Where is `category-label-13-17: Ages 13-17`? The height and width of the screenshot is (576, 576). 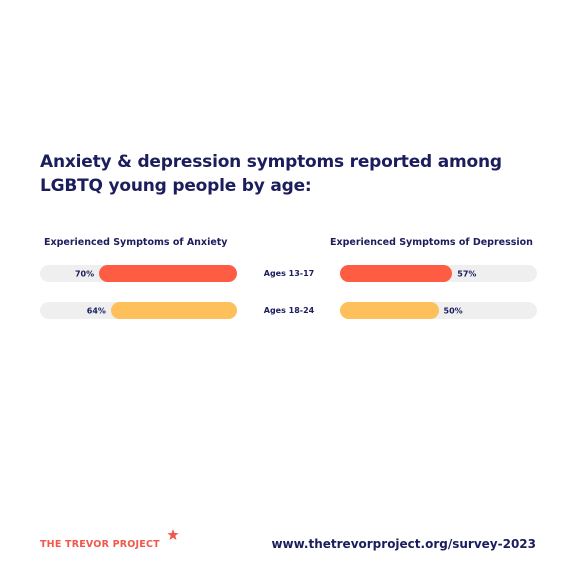 category-label-13-17: Ages 13-17 is located at coordinates (289, 273).